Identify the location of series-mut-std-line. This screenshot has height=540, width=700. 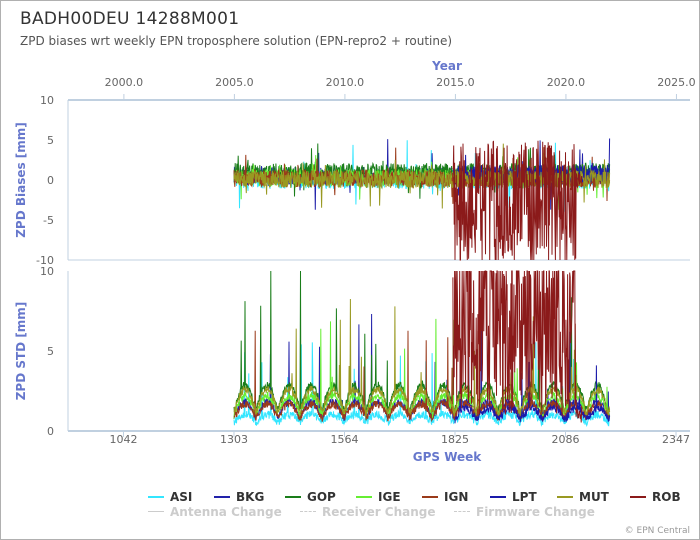
(422, 357).